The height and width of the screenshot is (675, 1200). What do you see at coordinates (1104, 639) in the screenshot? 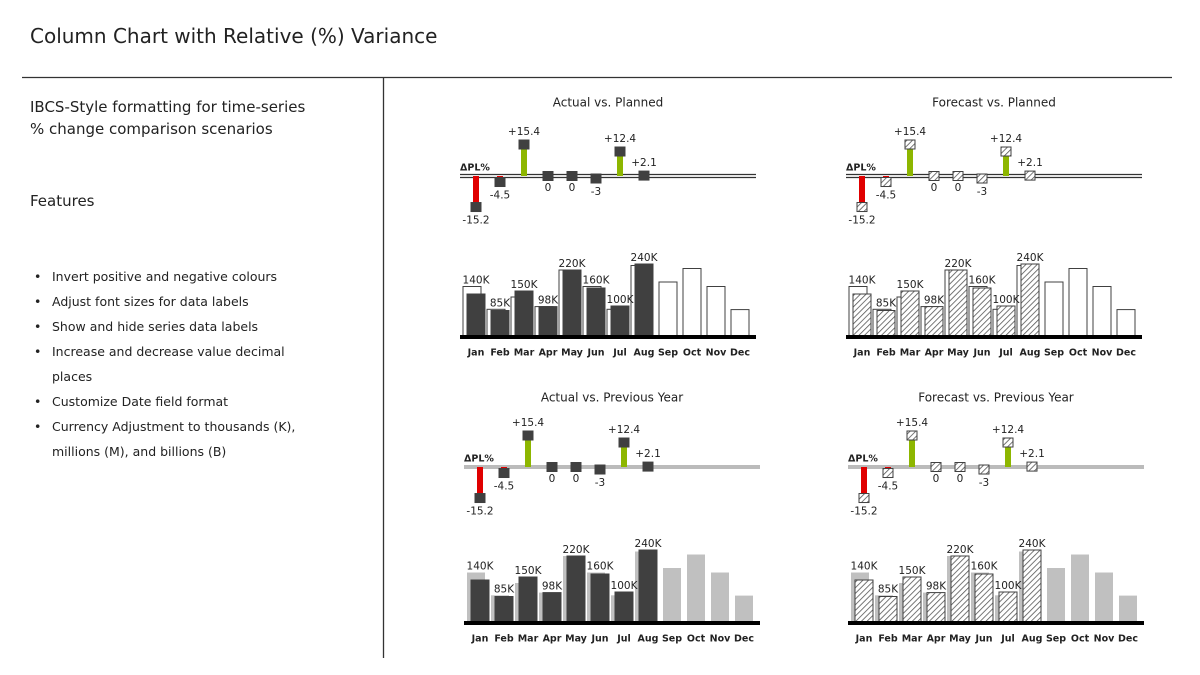
I see `x-tick-label: Nov` at bounding box center [1104, 639].